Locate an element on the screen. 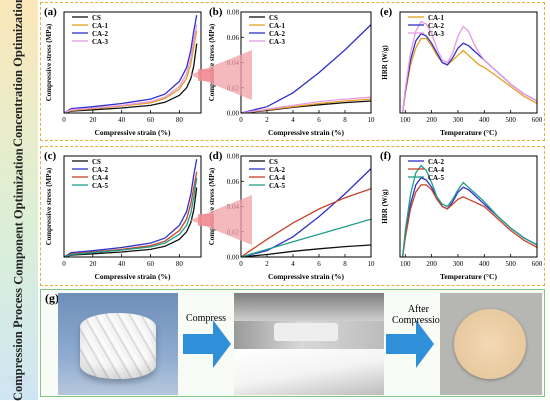 The width and height of the screenshot is (550, 401). zoom-wedge-ab is located at coordinates (221, 75).